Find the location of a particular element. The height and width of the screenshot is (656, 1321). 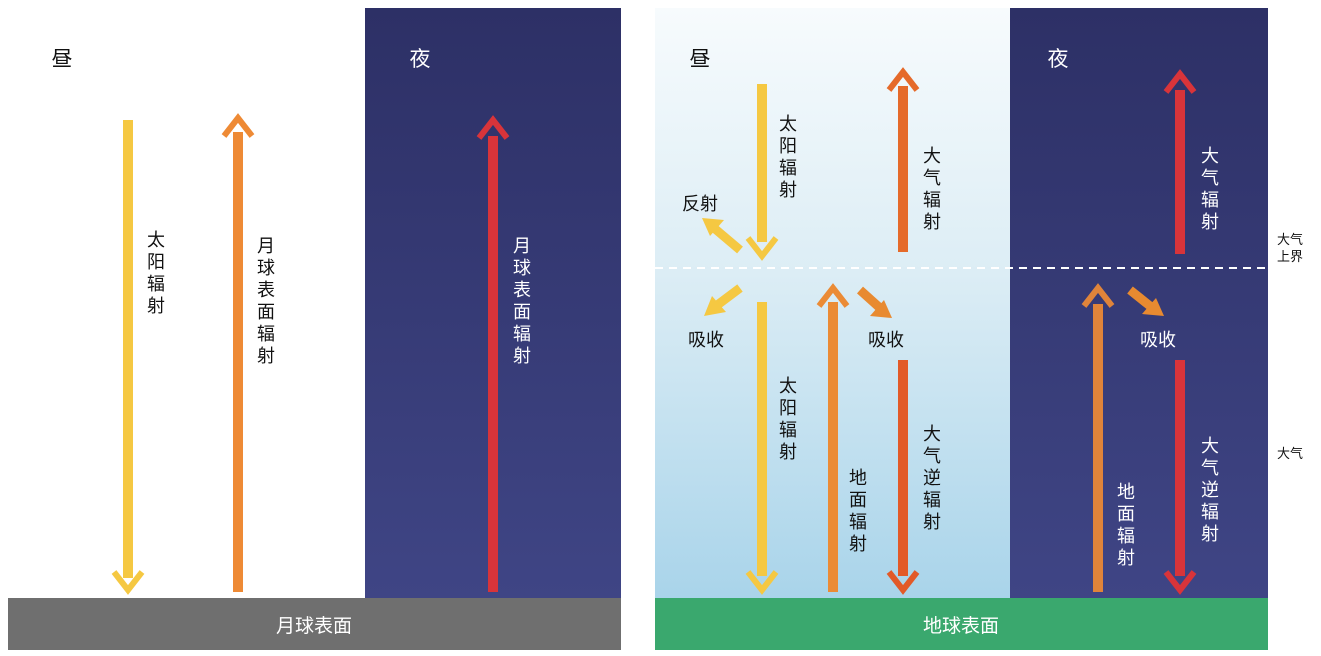

absorption-left-label: 吸收 is located at coordinates (706, 340).